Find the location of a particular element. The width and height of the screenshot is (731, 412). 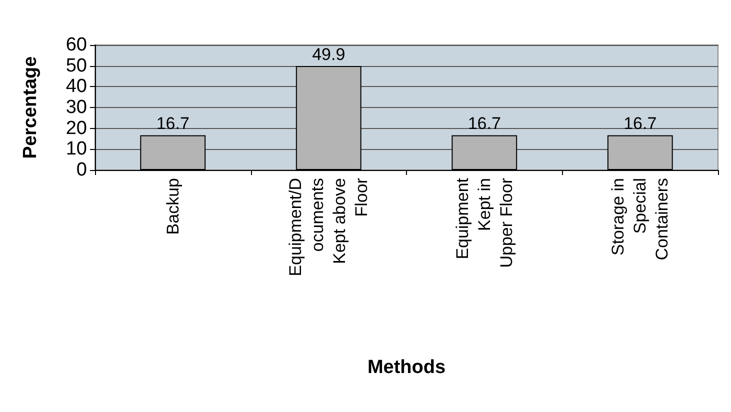

x-tick-label: Storage in Special Containers is located at coordinates (640, 219).